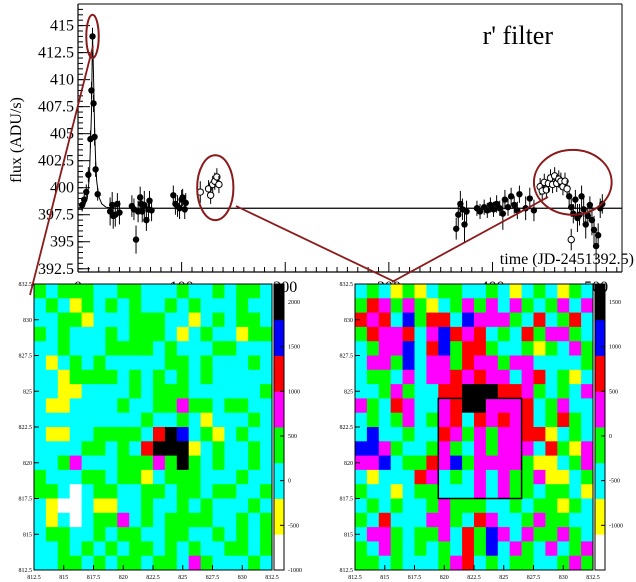 Image resolution: width=636 pixels, height=582 pixels. What do you see at coordinates (600, 480) in the screenshot?
I see `colorbar-segment` at bounding box center [600, 480].